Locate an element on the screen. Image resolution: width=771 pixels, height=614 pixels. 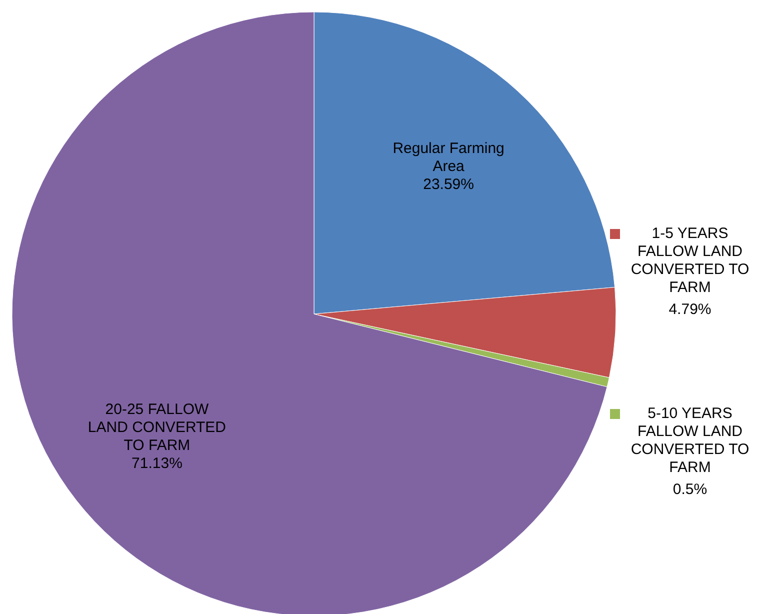
data-label: 23.59% is located at coordinates (448, 184).